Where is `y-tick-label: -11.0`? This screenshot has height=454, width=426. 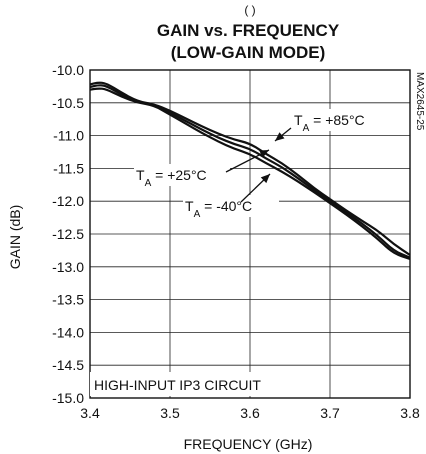 y-tick-label: -11.0 is located at coordinates (68, 136).